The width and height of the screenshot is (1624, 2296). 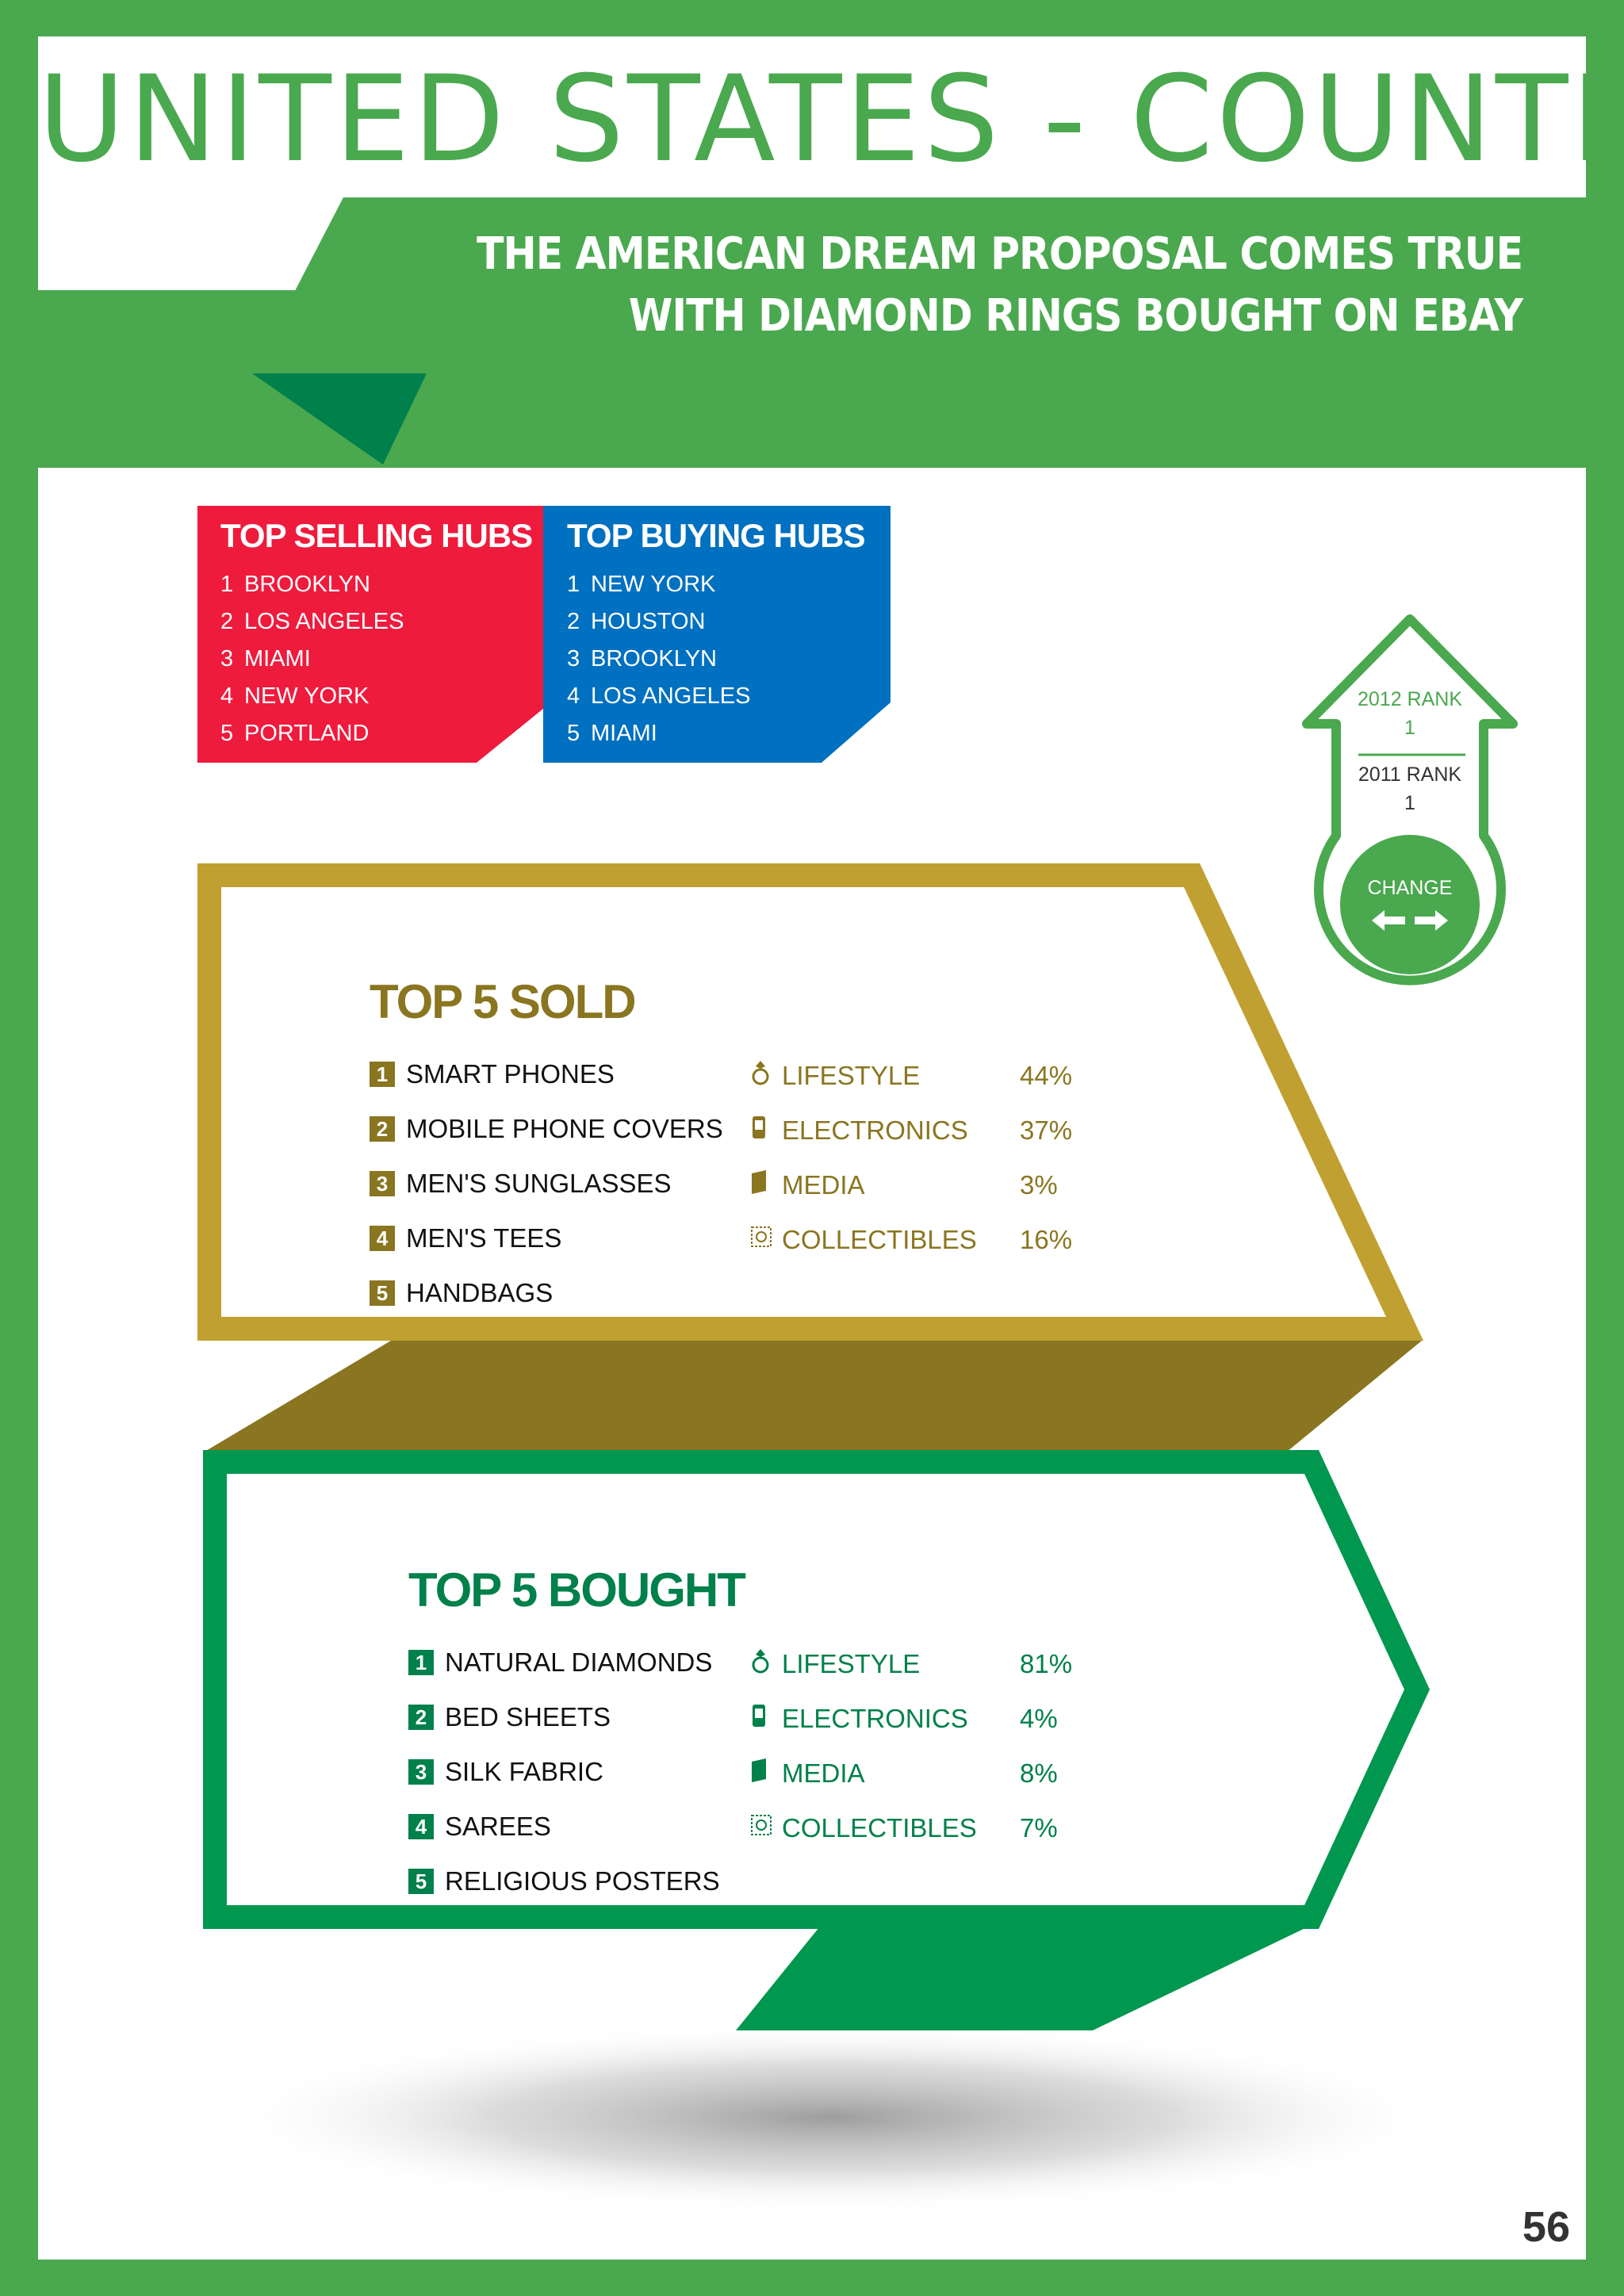 I want to click on bought-fold, so click(x=1021, y=1979).